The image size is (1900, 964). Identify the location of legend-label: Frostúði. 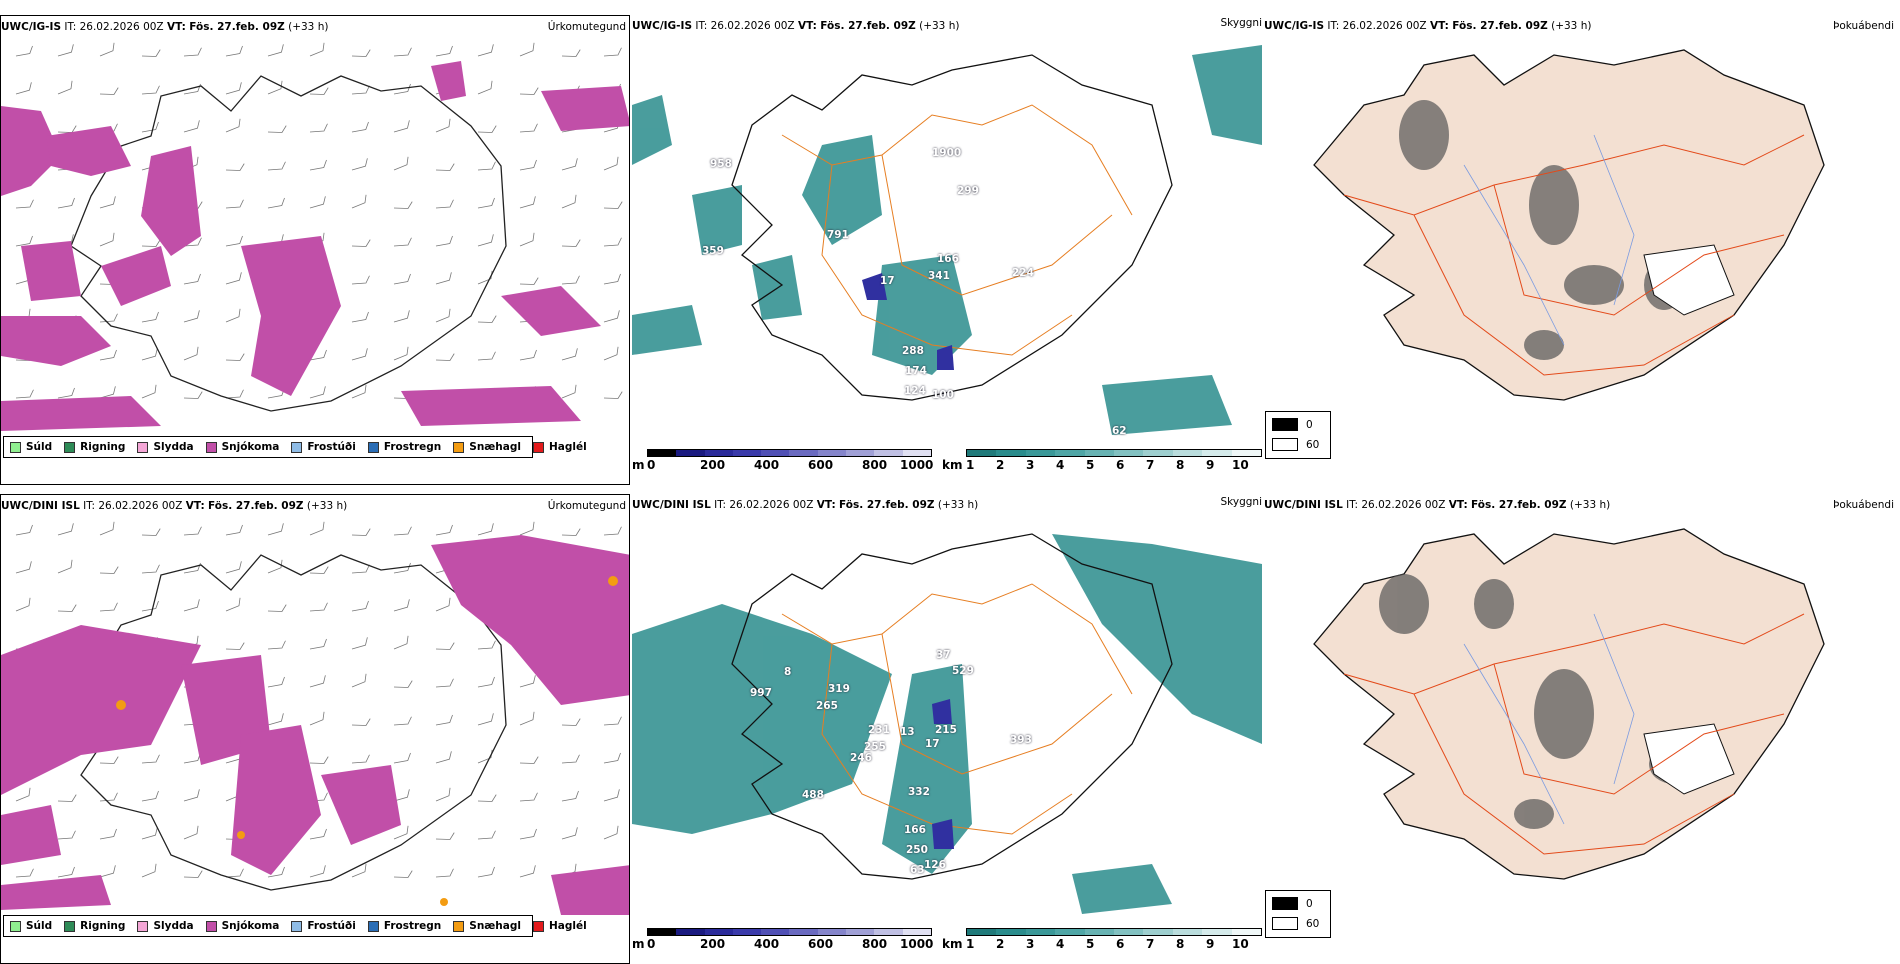
(331, 926).